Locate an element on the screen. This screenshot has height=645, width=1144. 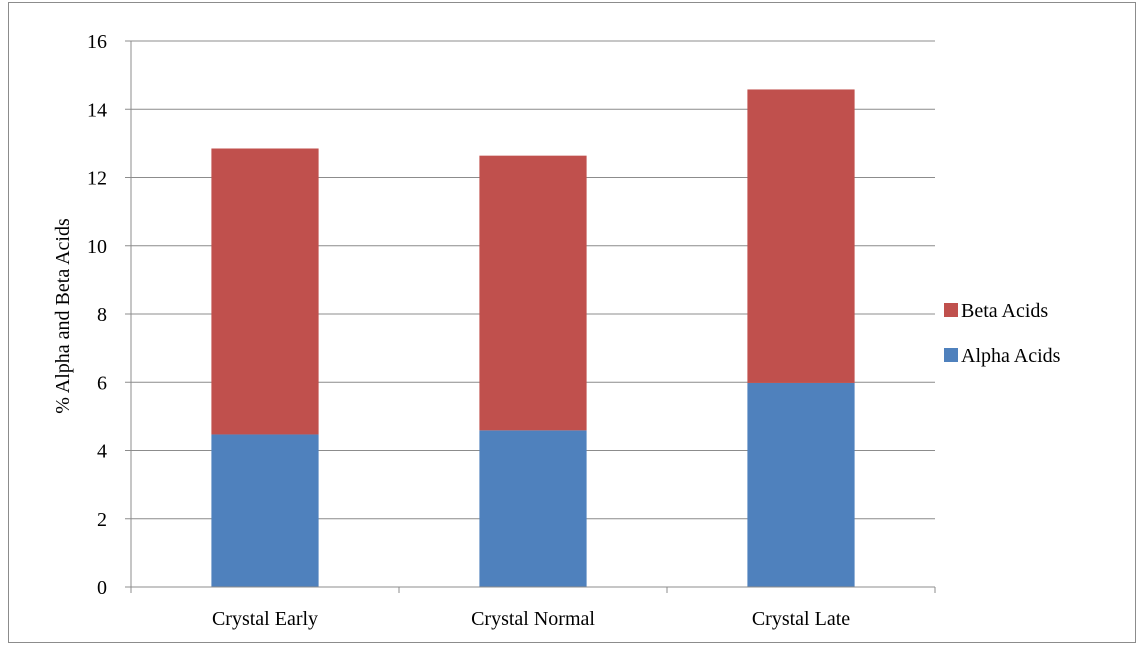
x-category-label: Crystal Normal is located at coordinates (533, 619).